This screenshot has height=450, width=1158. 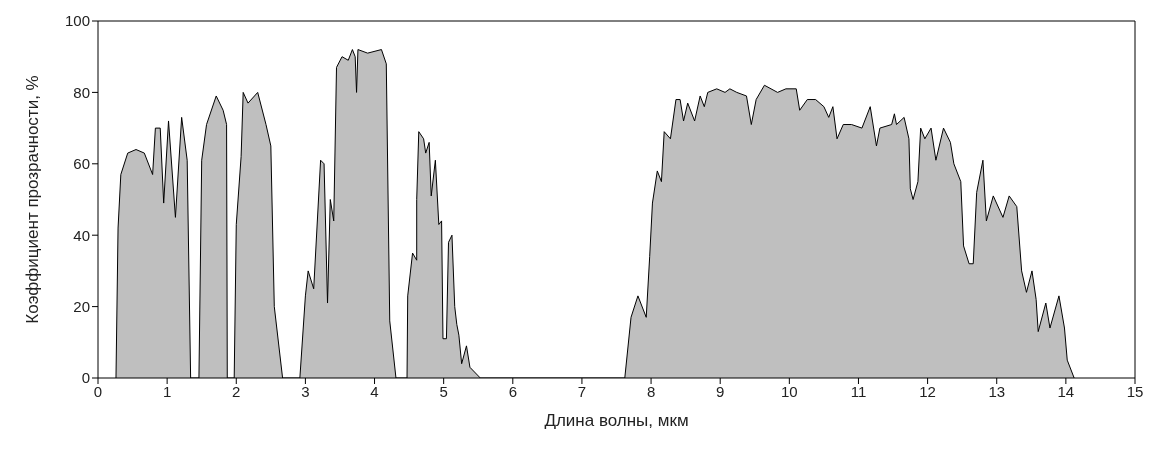 What do you see at coordinates (858, 391) in the screenshot?
I see `x-tick-label: 11` at bounding box center [858, 391].